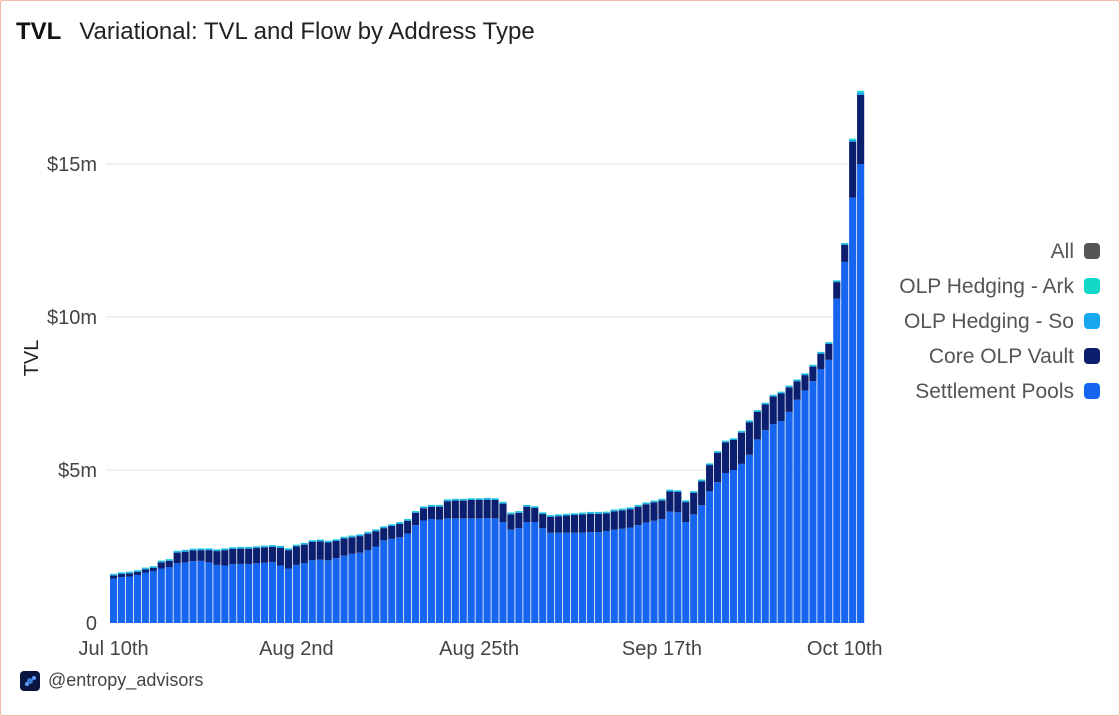 The height and width of the screenshot is (716, 1120). Describe the element at coordinates (1014, 356) in the screenshot. I see `legend-item: Core OLP Vault` at that location.